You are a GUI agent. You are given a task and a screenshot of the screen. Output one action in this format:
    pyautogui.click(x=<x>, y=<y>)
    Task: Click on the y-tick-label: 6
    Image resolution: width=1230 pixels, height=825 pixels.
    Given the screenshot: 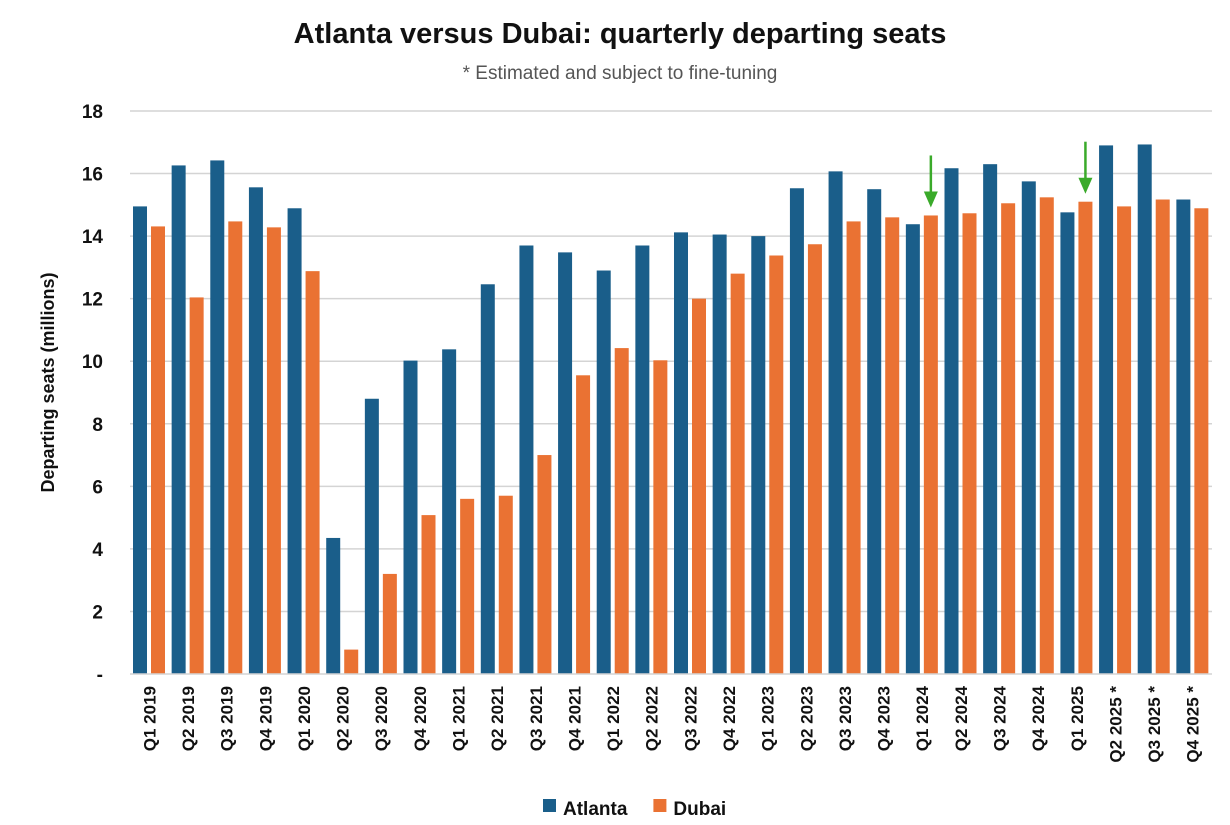 What is the action you would take?
    pyautogui.click(x=97, y=487)
    